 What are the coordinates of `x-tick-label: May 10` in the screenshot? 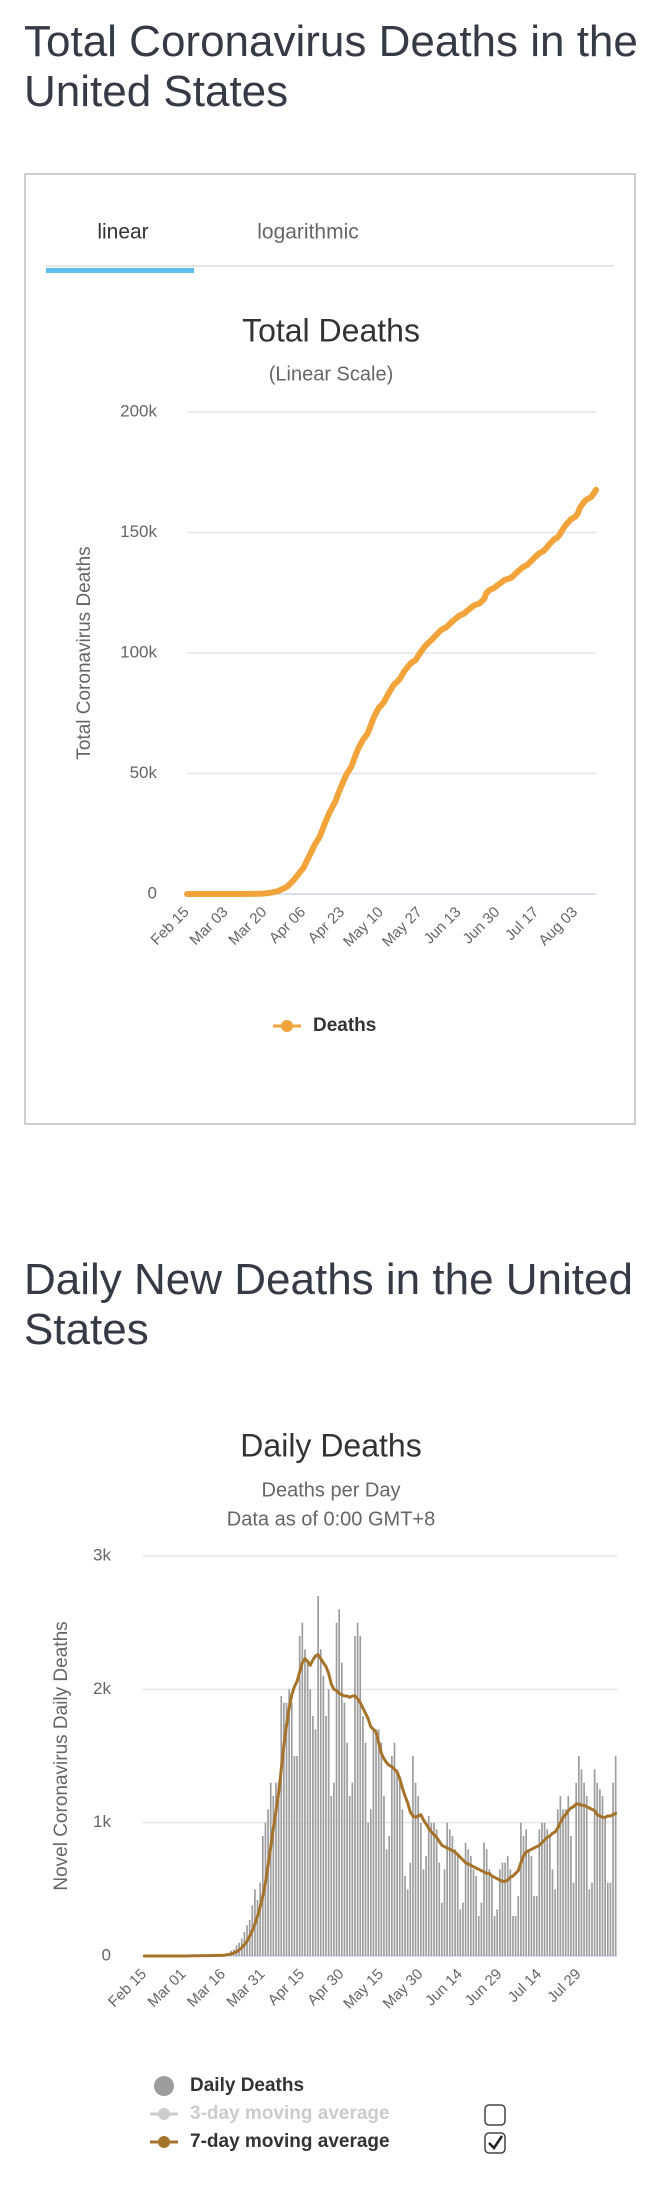 It's located at (363, 927).